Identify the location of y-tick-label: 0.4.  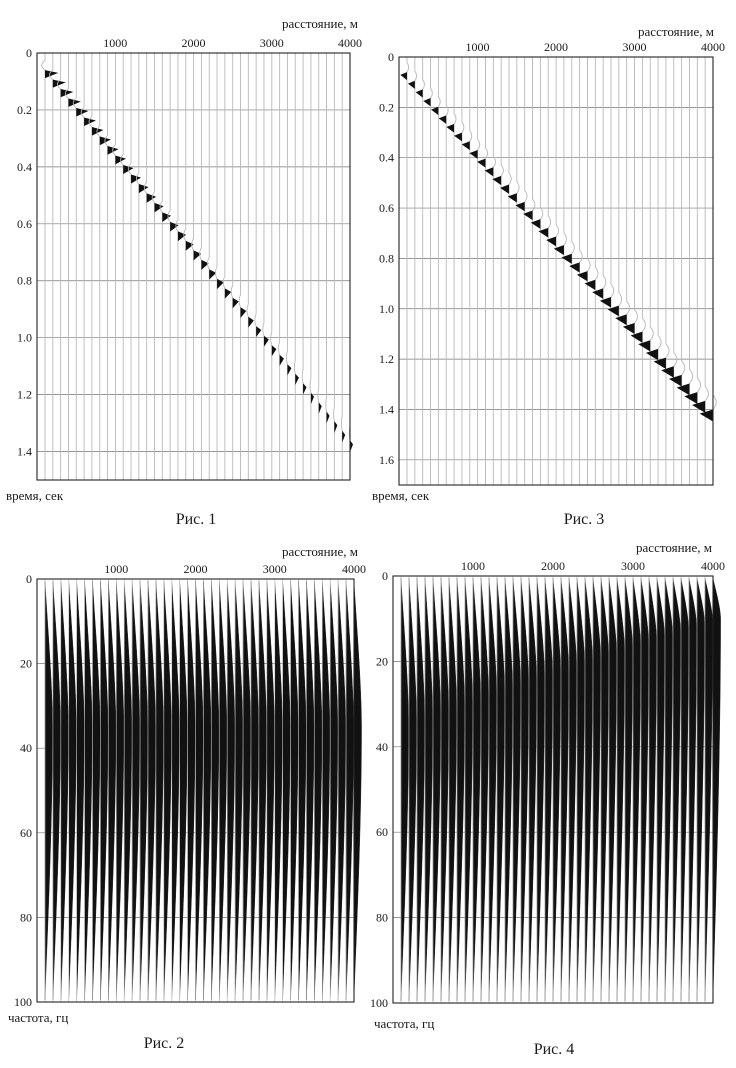
(24, 167).